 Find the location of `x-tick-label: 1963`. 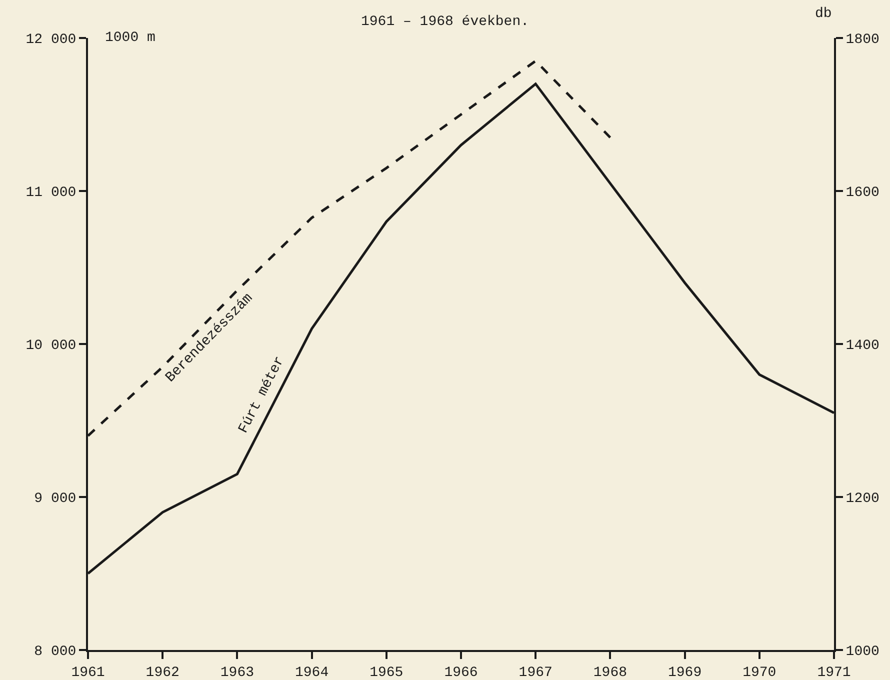

x-tick-label: 1963 is located at coordinates (237, 672).